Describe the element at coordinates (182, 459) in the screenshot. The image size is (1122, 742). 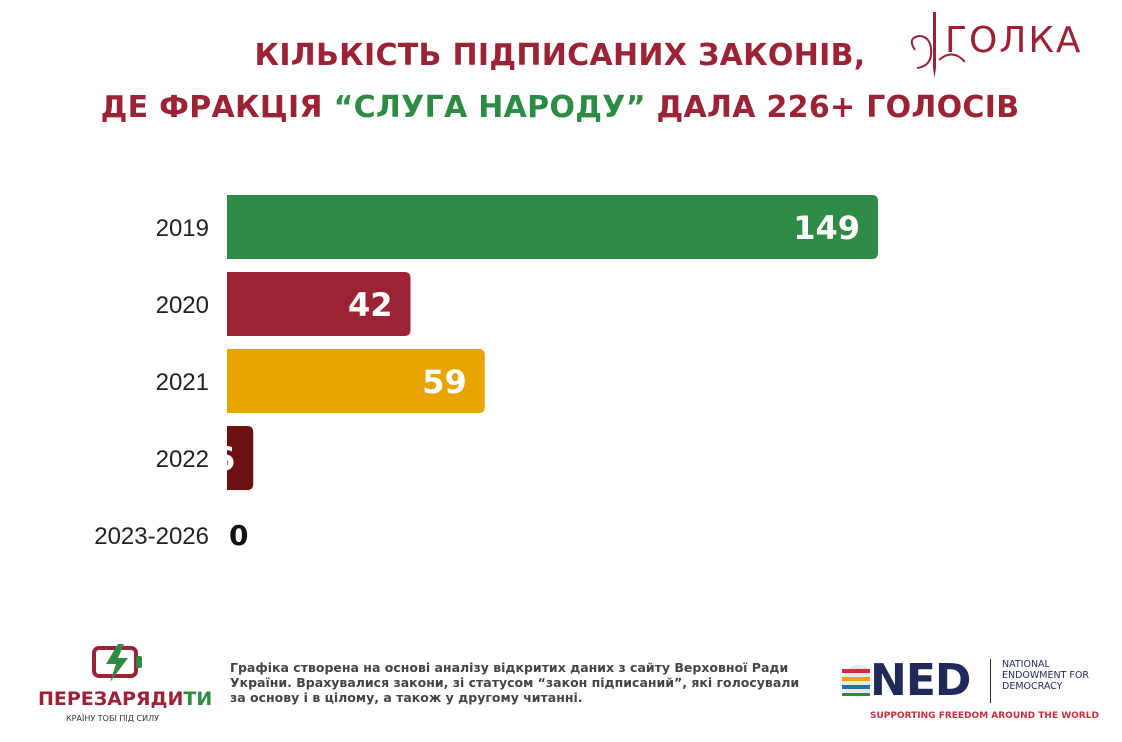
I see `category-label: 2022` at that location.